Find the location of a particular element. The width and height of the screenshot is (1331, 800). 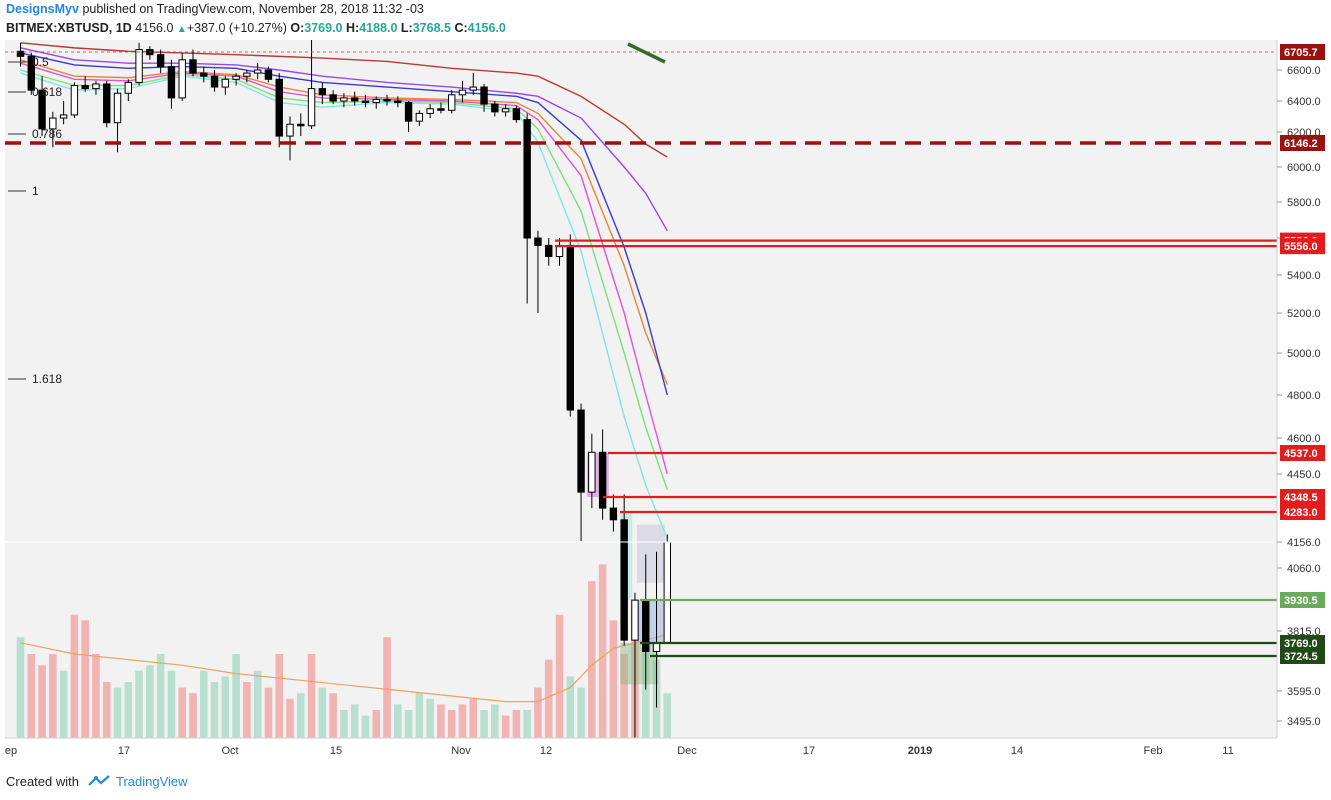

price-tick-label: 3495.0 is located at coordinates (1304, 722).